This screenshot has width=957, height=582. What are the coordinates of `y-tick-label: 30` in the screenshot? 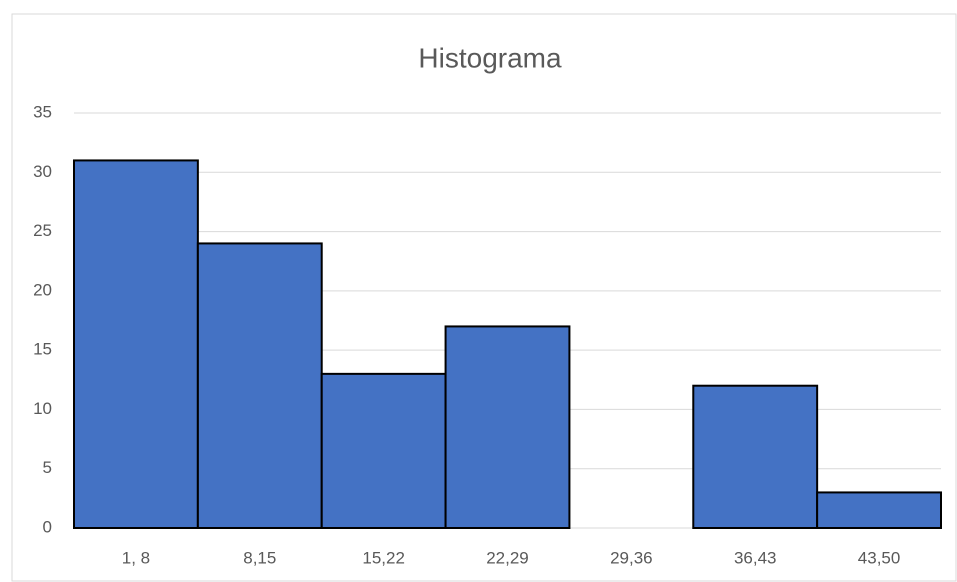 It's located at (42, 171).